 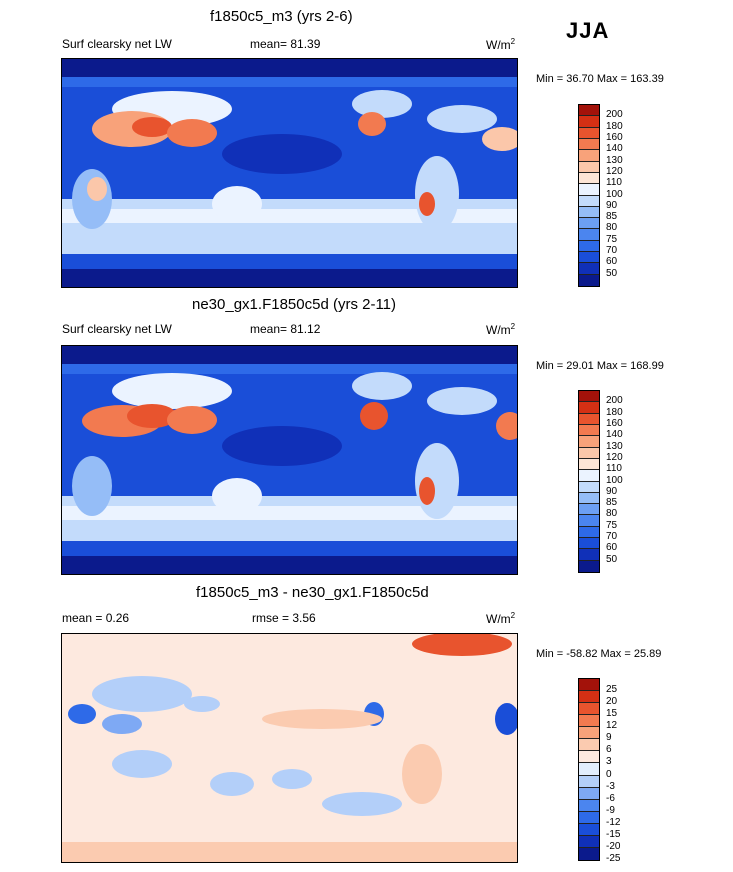 What do you see at coordinates (614, 194) in the screenshot?
I see `colorbar-tick-label: 100` at bounding box center [614, 194].